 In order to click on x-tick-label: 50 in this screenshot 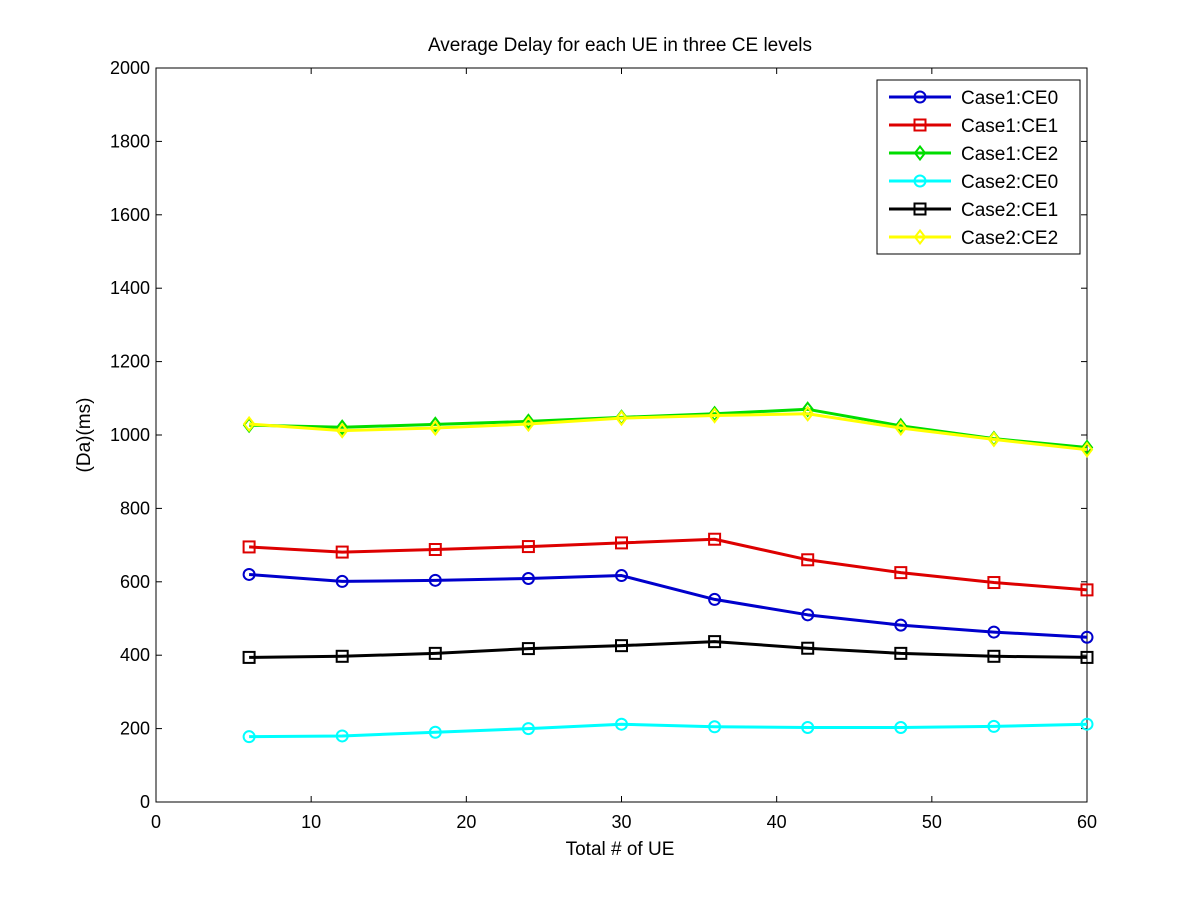, I will do `click(932, 822)`.